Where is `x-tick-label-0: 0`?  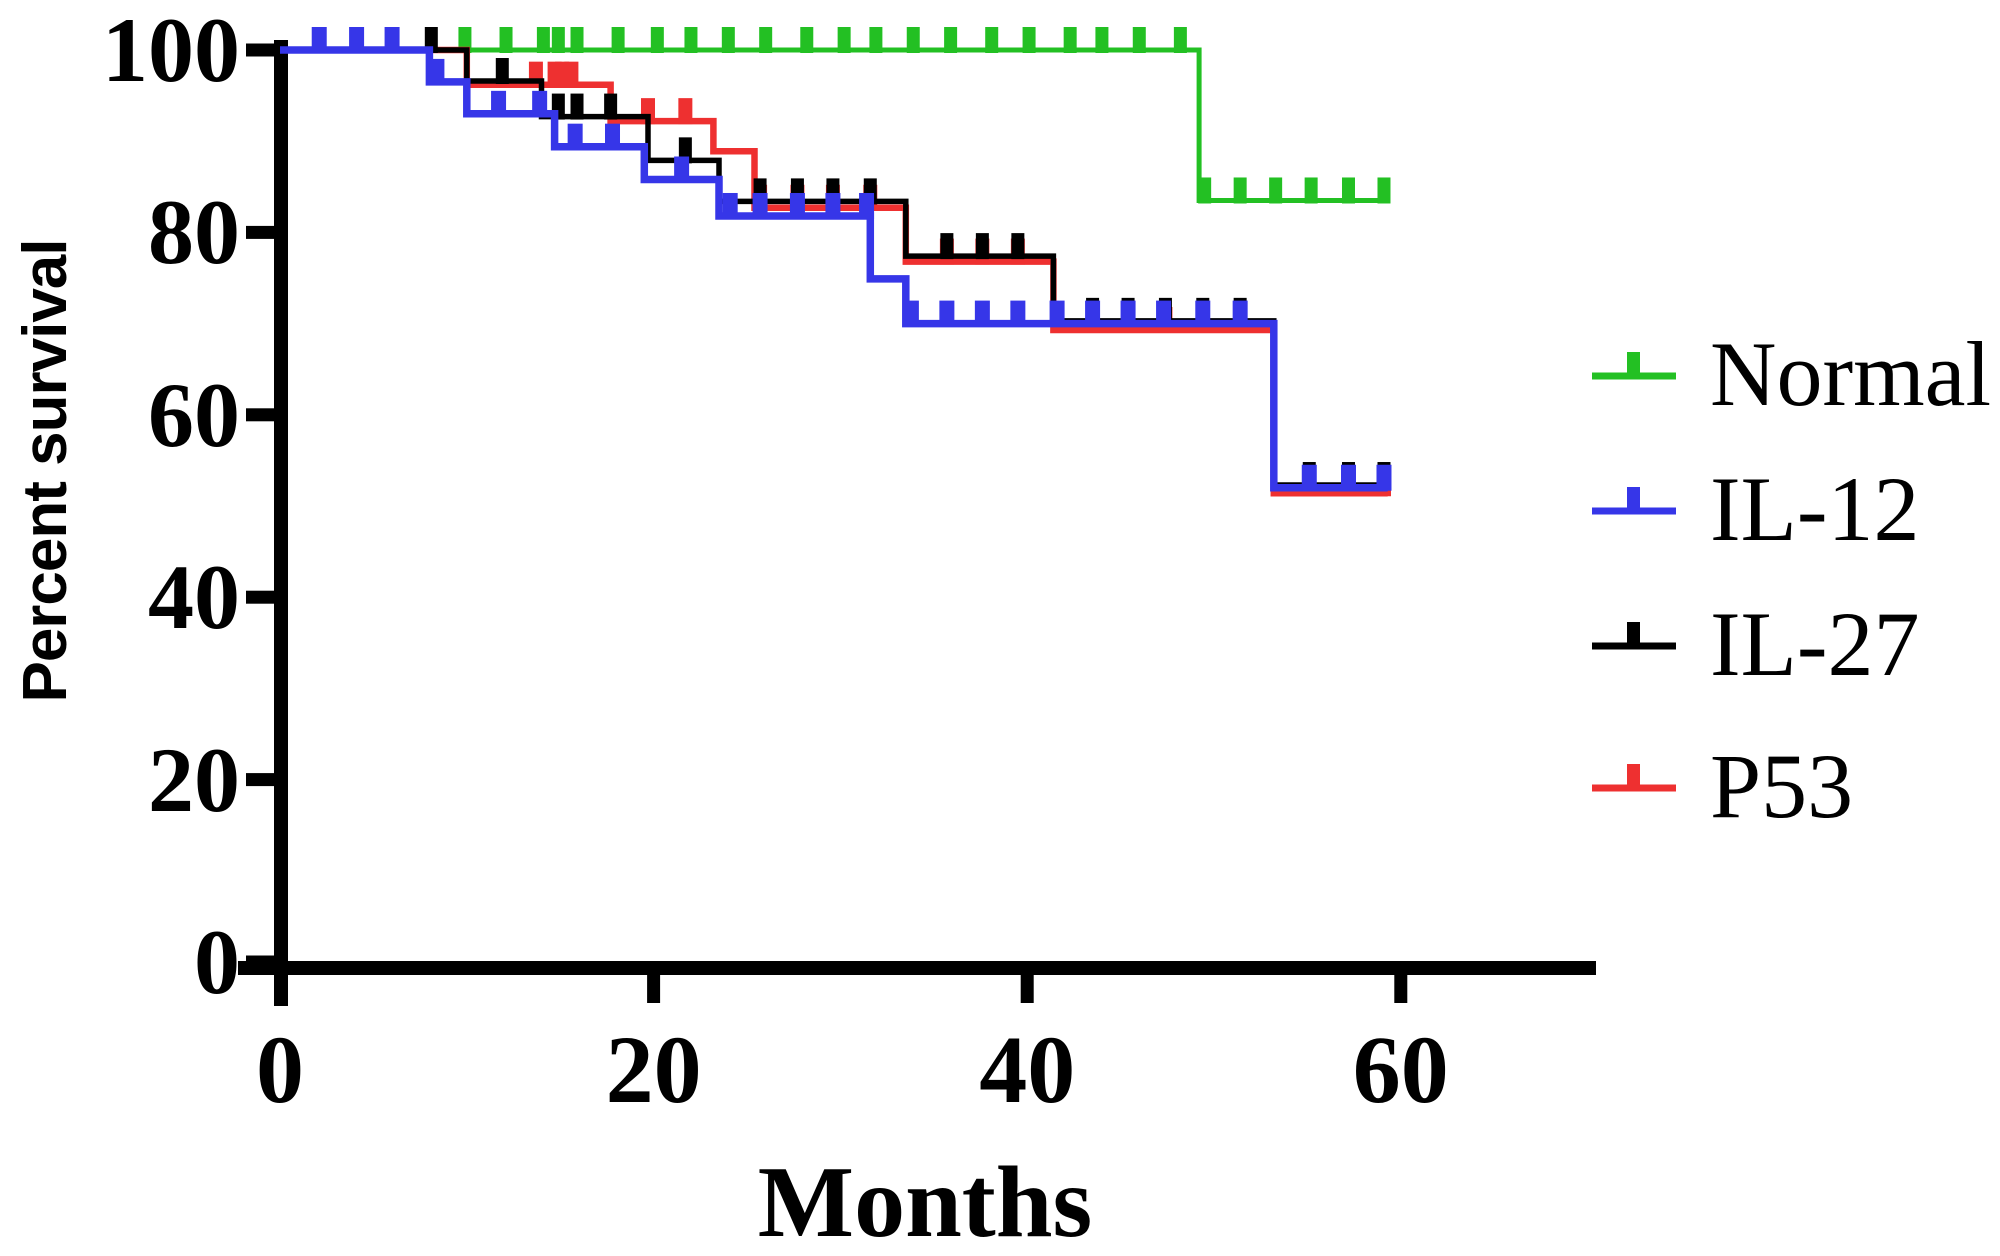 x-tick-label-0: 0 is located at coordinates (280, 1069).